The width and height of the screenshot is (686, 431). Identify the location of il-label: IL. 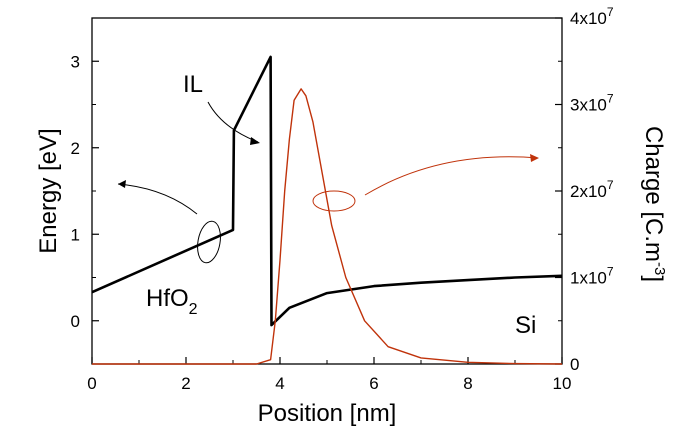
(193, 84).